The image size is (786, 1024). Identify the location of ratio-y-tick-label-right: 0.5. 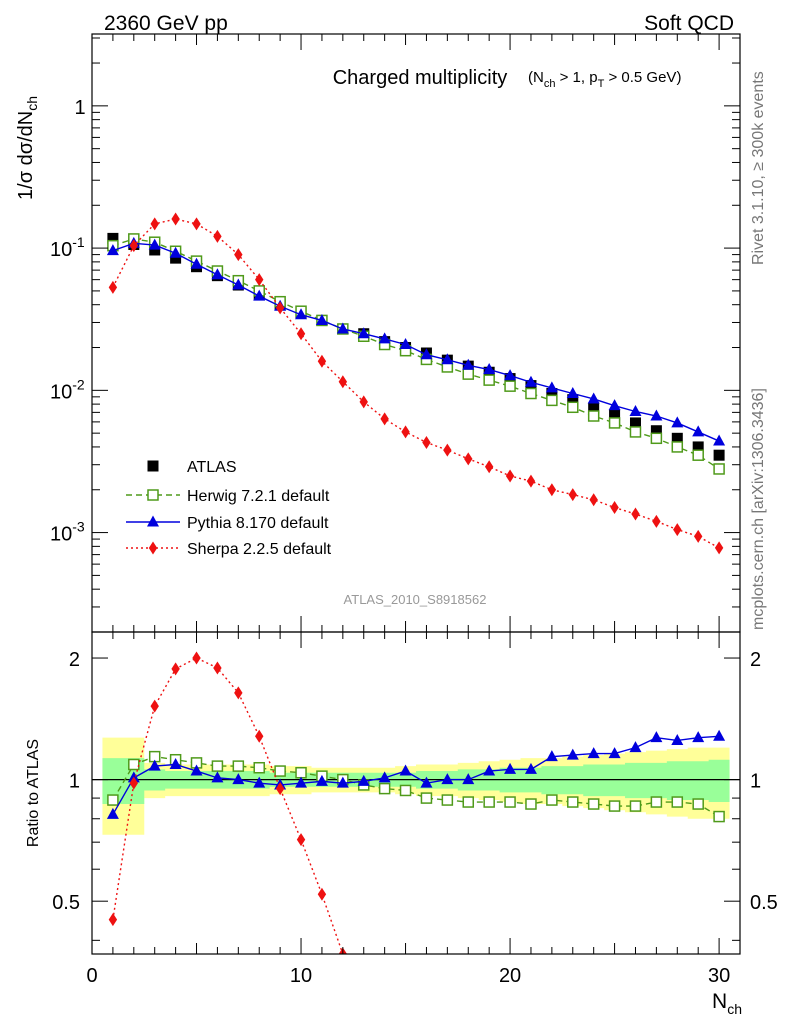
(764, 903).